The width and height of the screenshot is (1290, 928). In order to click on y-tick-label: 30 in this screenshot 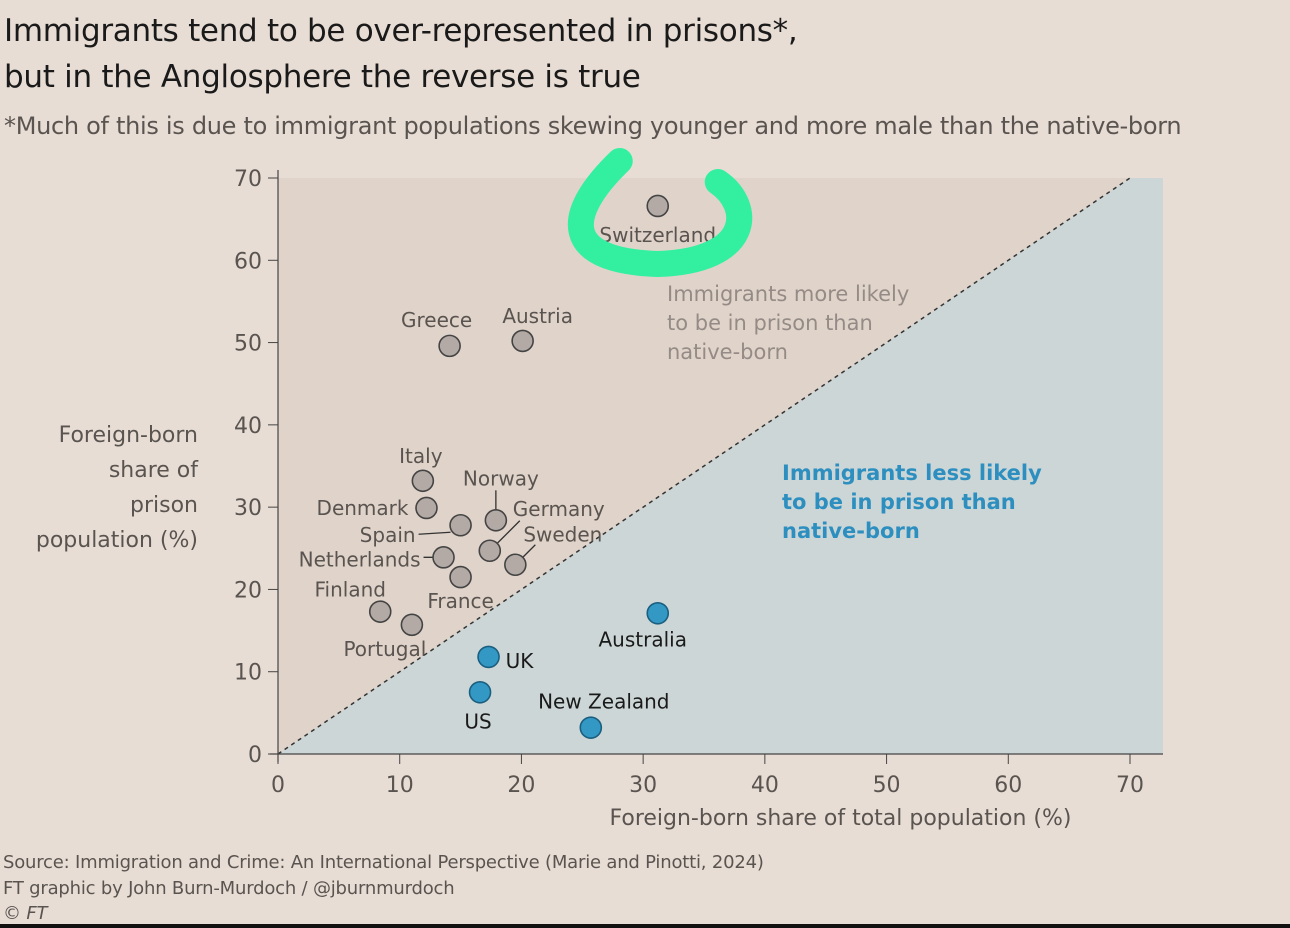, I will do `click(248, 508)`.